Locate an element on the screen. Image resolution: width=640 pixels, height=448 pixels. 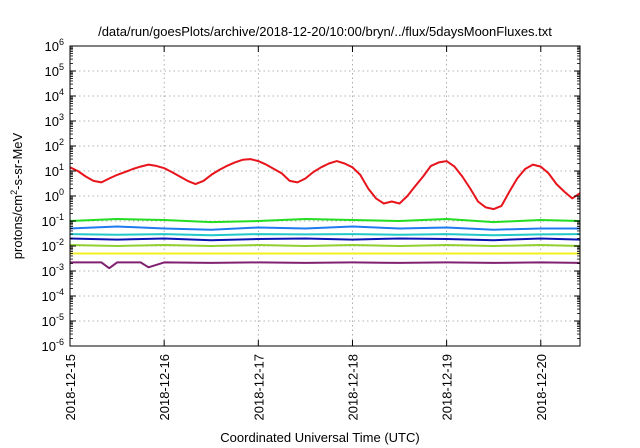
x-tick-label: 2018-12-16 is located at coordinates (164, 387).